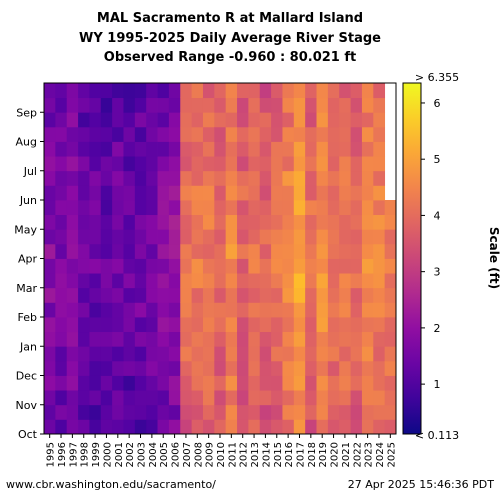 The image size is (500, 500). I want to click on title-line-3: Observed Range -0.960 : 80.021 ft, so click(230, 57).